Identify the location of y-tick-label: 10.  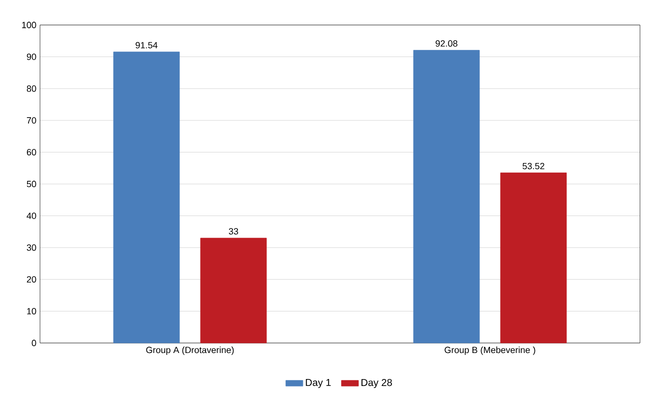
(31, 311).